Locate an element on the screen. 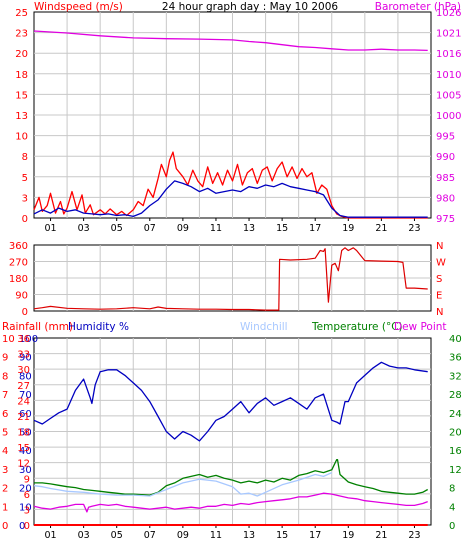  legend-windchill: Windchill is located at coordinates (264, 327).